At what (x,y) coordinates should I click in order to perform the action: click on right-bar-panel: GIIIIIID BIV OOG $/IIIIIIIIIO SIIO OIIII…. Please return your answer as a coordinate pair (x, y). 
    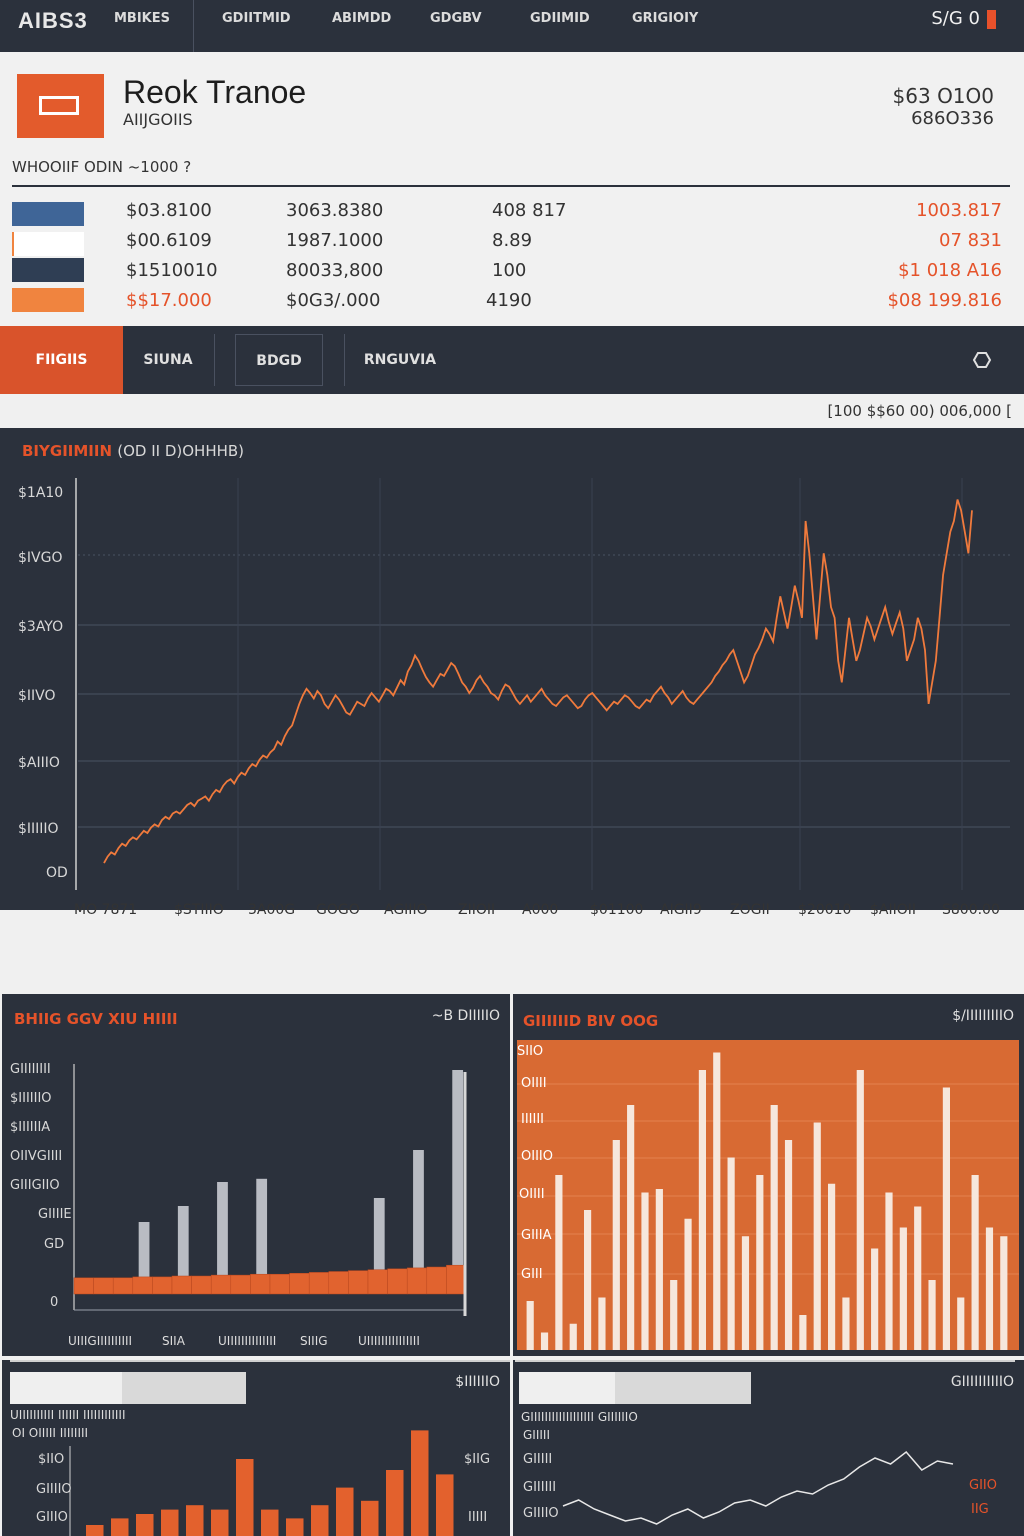
    Looking at the image, I should click on (768, 1175).